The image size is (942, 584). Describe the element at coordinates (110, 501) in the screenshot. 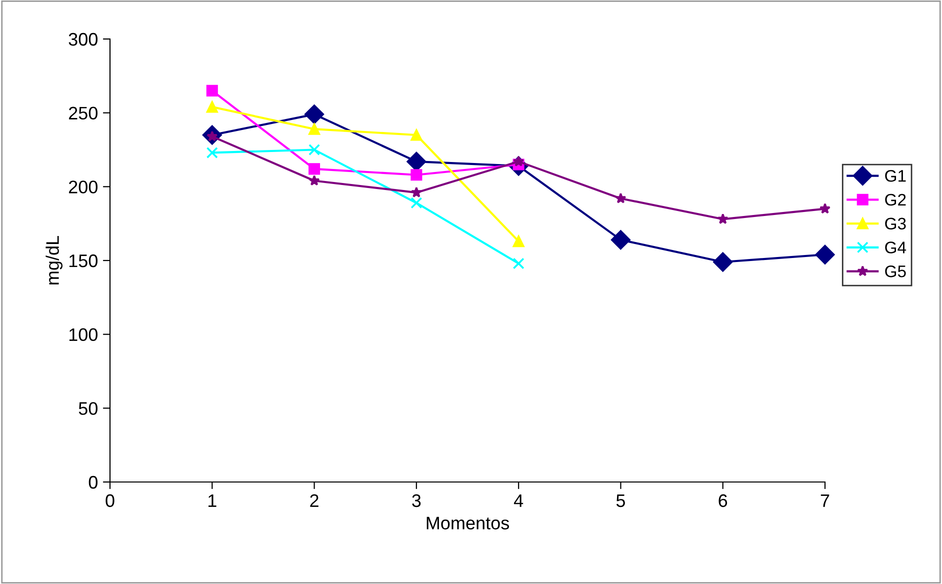

I see `x-tick-label: 0` at that location.